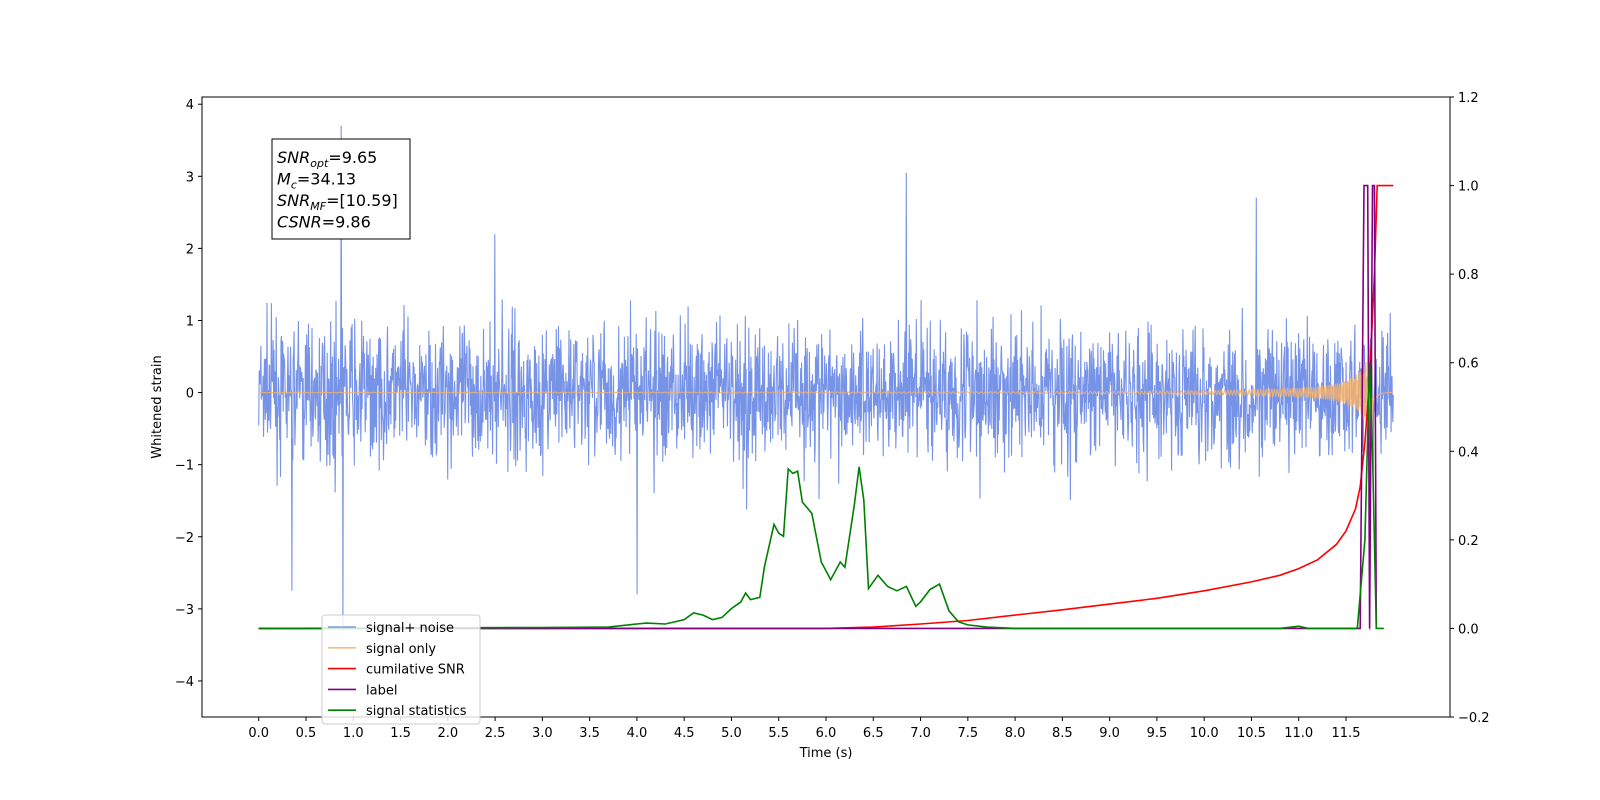 The width and height of the screenshot is (1600, 800). What do you see at coordinates (190, 177) in the screenshot?
I see `y-left-tick-label-1: 3` at bounding box center [190, 177].